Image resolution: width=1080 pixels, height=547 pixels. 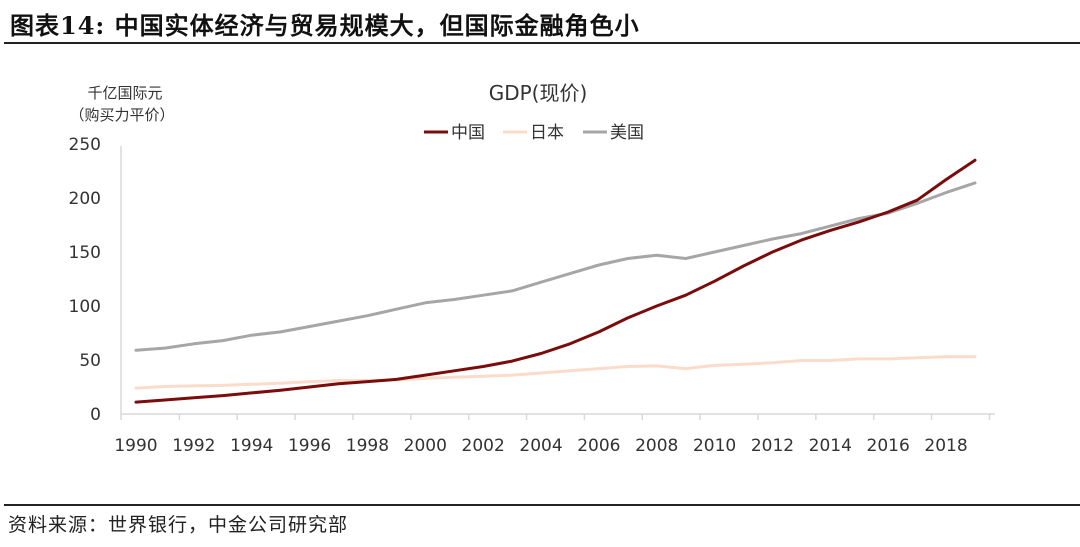 What do you see at coordinates (542, 43) in the screenshot?
I see `top-rule` at bounding box center [542, 43].